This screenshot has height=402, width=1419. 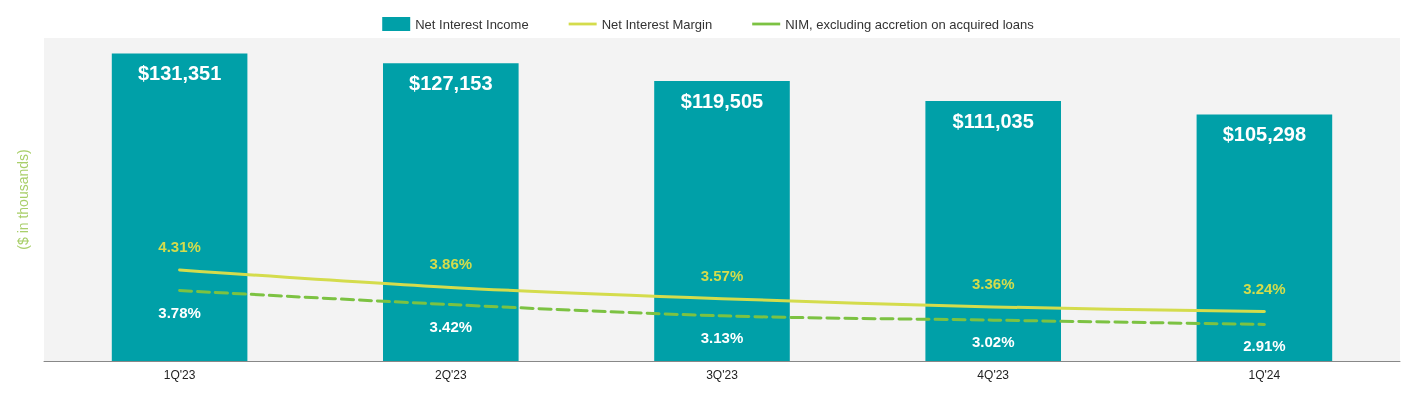 What do you see at coordinates (179, 375) in the screenshot?
I see `x-tick-label: 1Q'23` at bounding box center [179, 375].